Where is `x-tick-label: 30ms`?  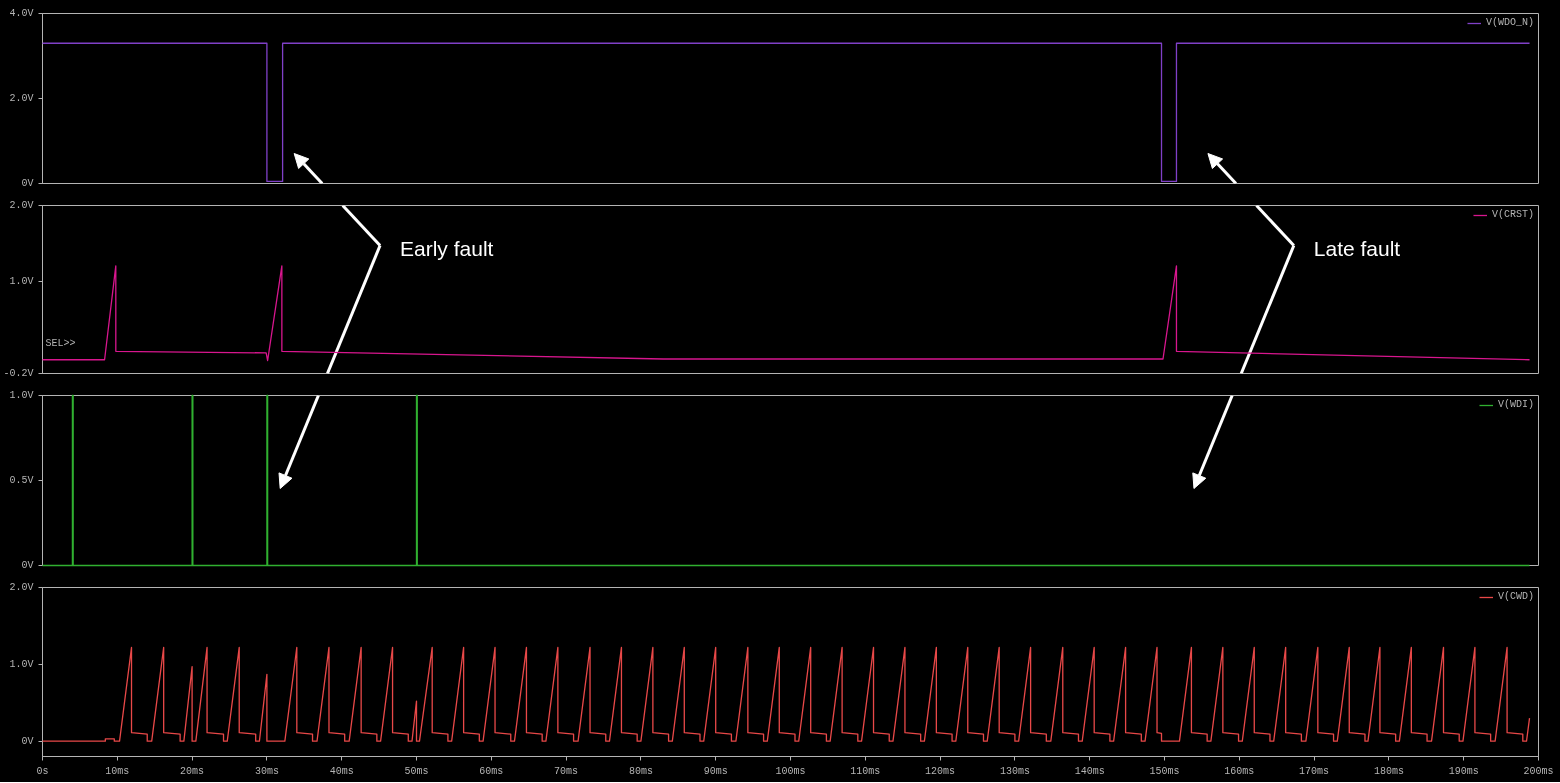 x-tick-label: 30ms is located at coordinates (266, 771).